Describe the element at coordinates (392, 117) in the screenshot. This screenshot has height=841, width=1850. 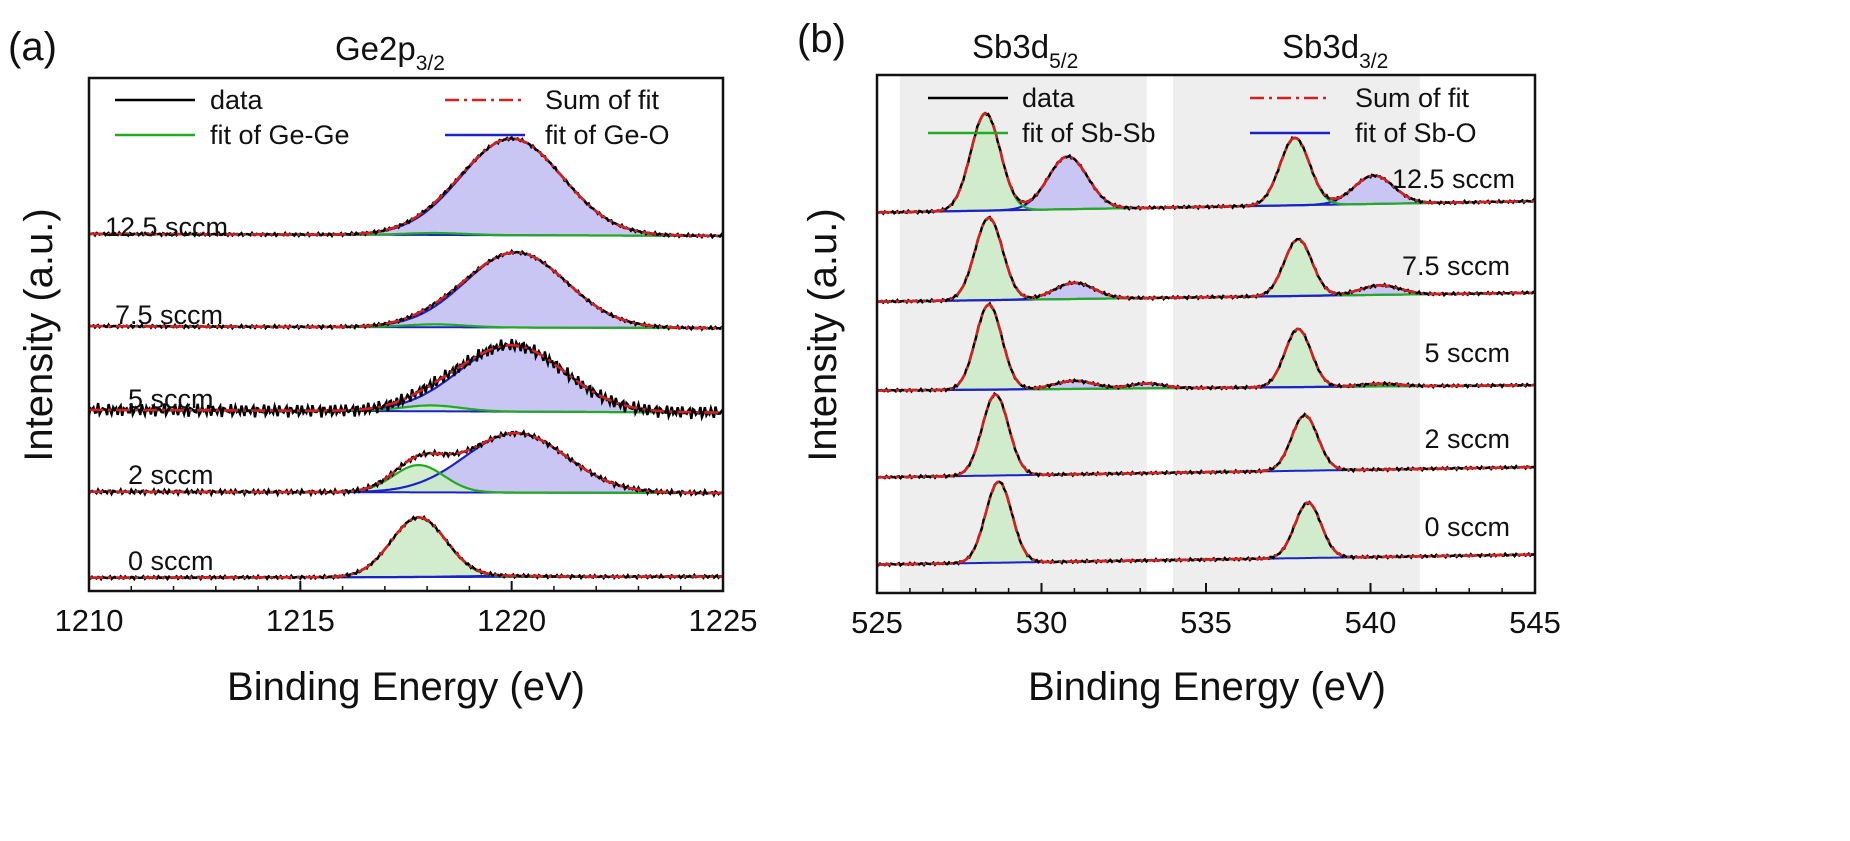
I see `panel-a-legend: data Sum of fit fit of Ge-Ge fit of Ge-O` at that location.